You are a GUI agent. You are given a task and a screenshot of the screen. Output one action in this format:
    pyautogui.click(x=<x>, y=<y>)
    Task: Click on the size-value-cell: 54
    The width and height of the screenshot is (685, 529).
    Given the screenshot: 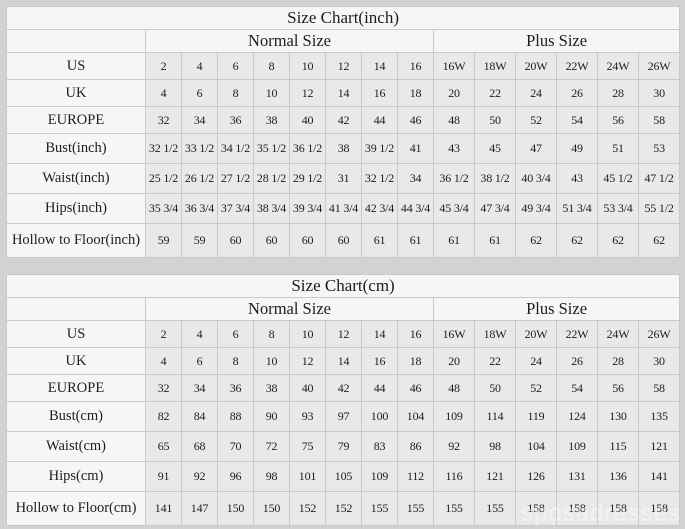 What is the action you would take?
    pyautogui.click(x=577, y=388)
    